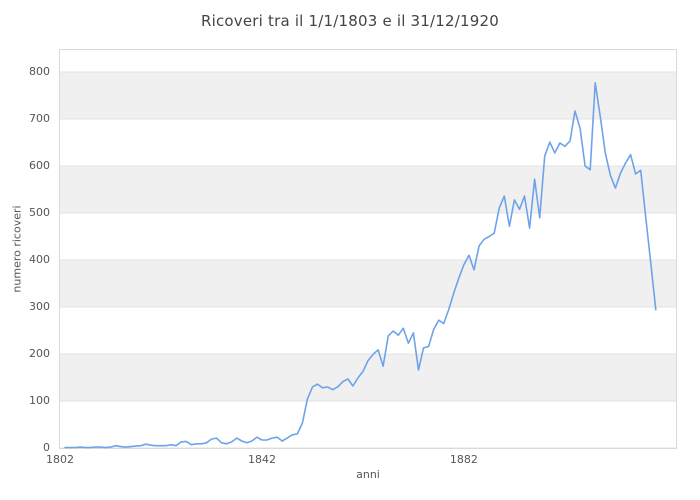  I want to click on y-tick-label: 300, so click(39, 306).